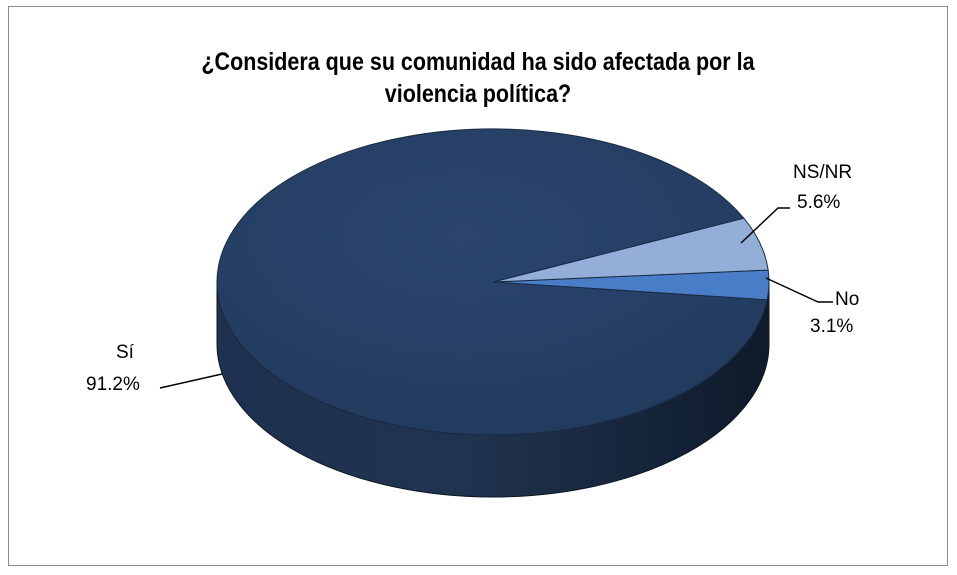 Image resolution: width=957 pixels, height=575 pixels. I want to click on leader-line-nsnr, so click(765, 225).